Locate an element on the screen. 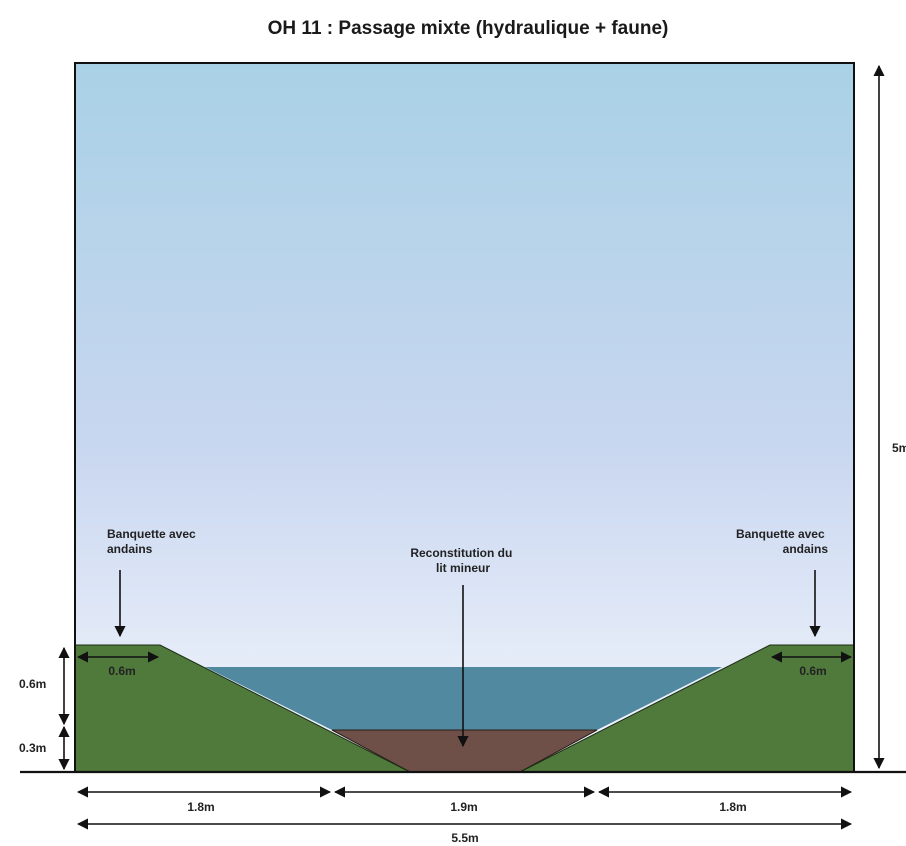 The image size is (906, 846). riverbed-label: Reconstitution du lit mineur is located at coordinates (462, 560).